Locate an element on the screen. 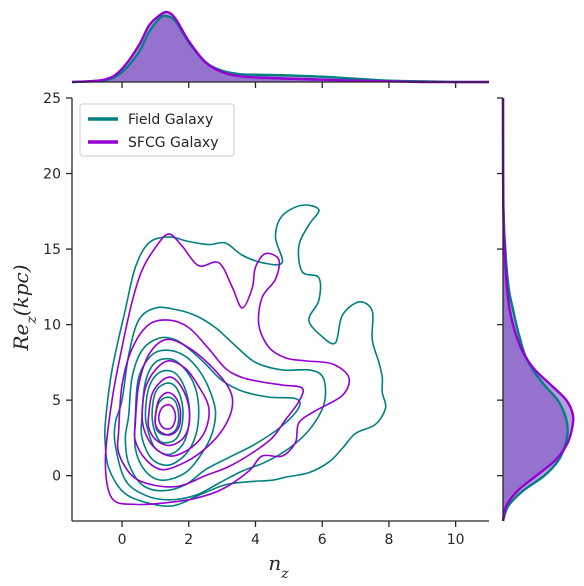  top-marginal-plot is located at coordinates (280, 49).